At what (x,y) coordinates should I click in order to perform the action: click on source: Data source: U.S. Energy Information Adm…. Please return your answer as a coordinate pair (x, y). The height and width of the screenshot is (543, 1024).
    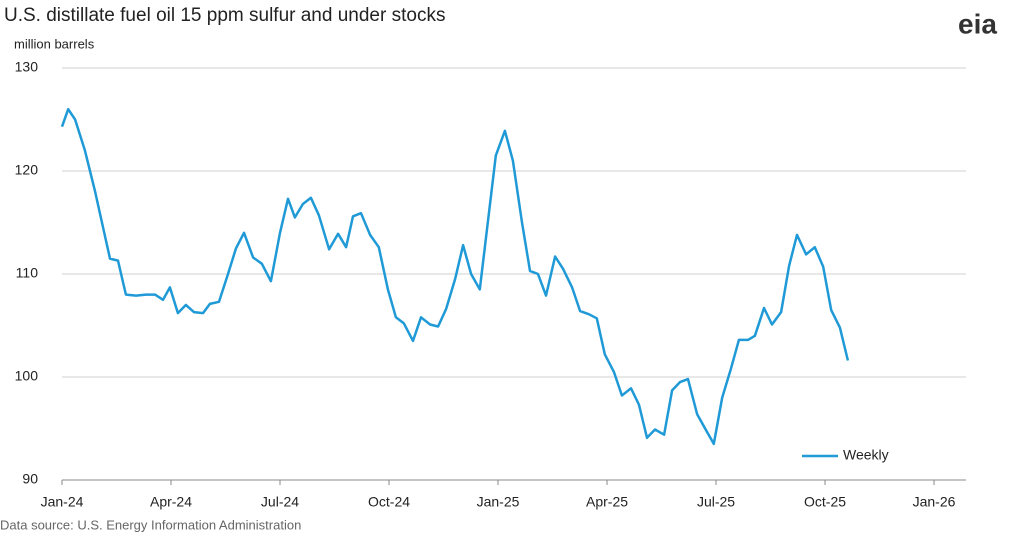
    Looking at the image, I should click on (150, 524).